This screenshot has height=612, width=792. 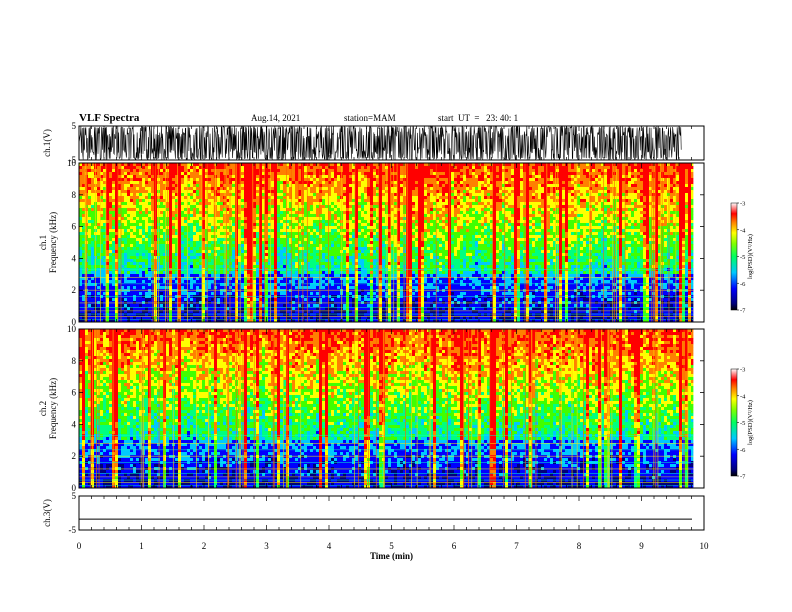 I want to click on panel-frame, so click(x=391, y=513).